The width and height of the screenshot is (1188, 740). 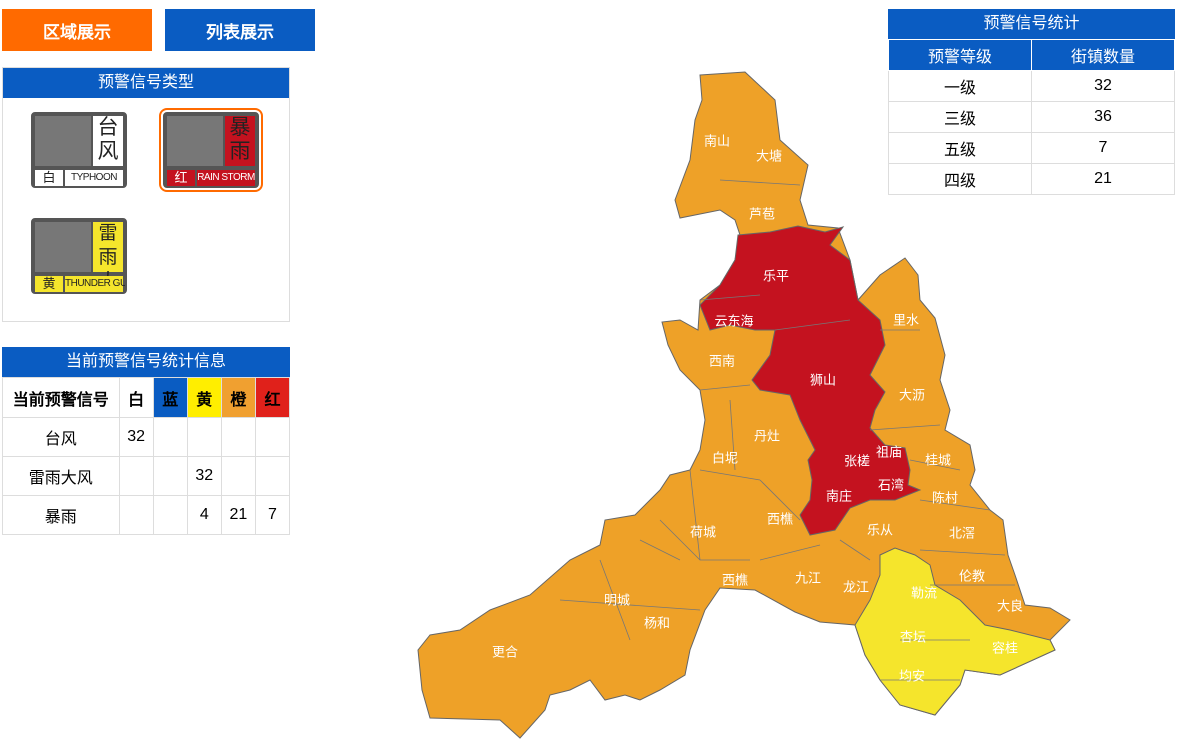 What do you see at coordinates (960, 117) in the screenshot?
I see `cell: 三级` at bounding box center [960, 117].